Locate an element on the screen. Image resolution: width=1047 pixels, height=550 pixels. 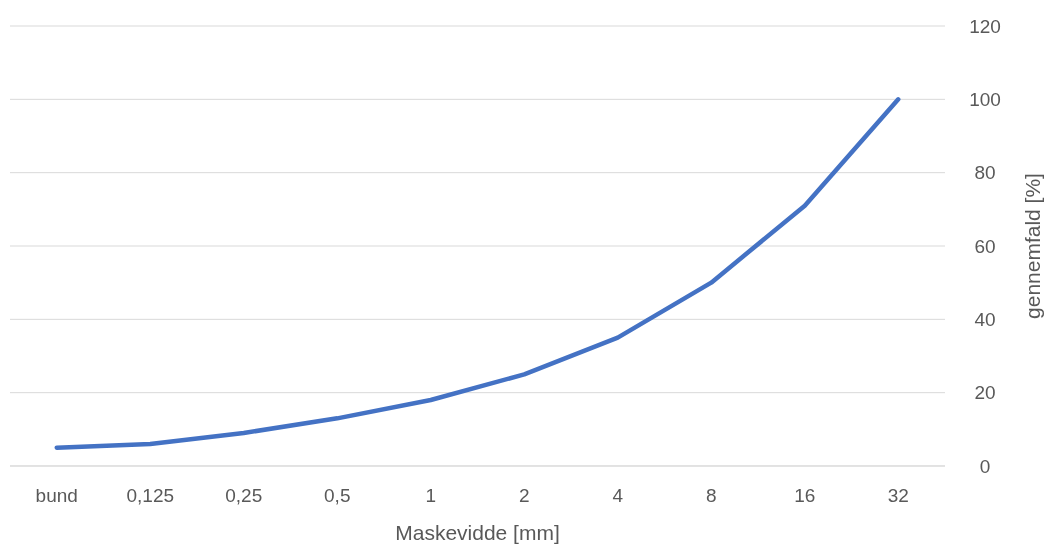
x-tick-label: 8 is located at coordinates (711, 495).